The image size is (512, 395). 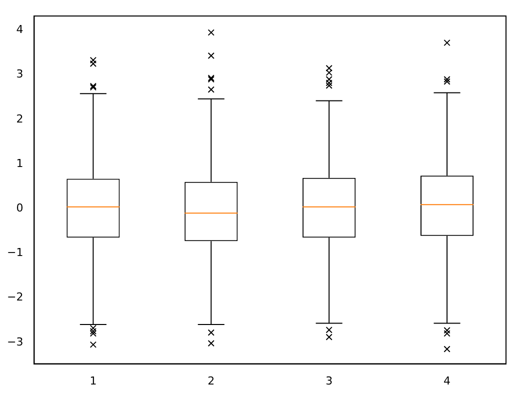 I want to click on y-tick-label: −2, so click(x=15, y=297).